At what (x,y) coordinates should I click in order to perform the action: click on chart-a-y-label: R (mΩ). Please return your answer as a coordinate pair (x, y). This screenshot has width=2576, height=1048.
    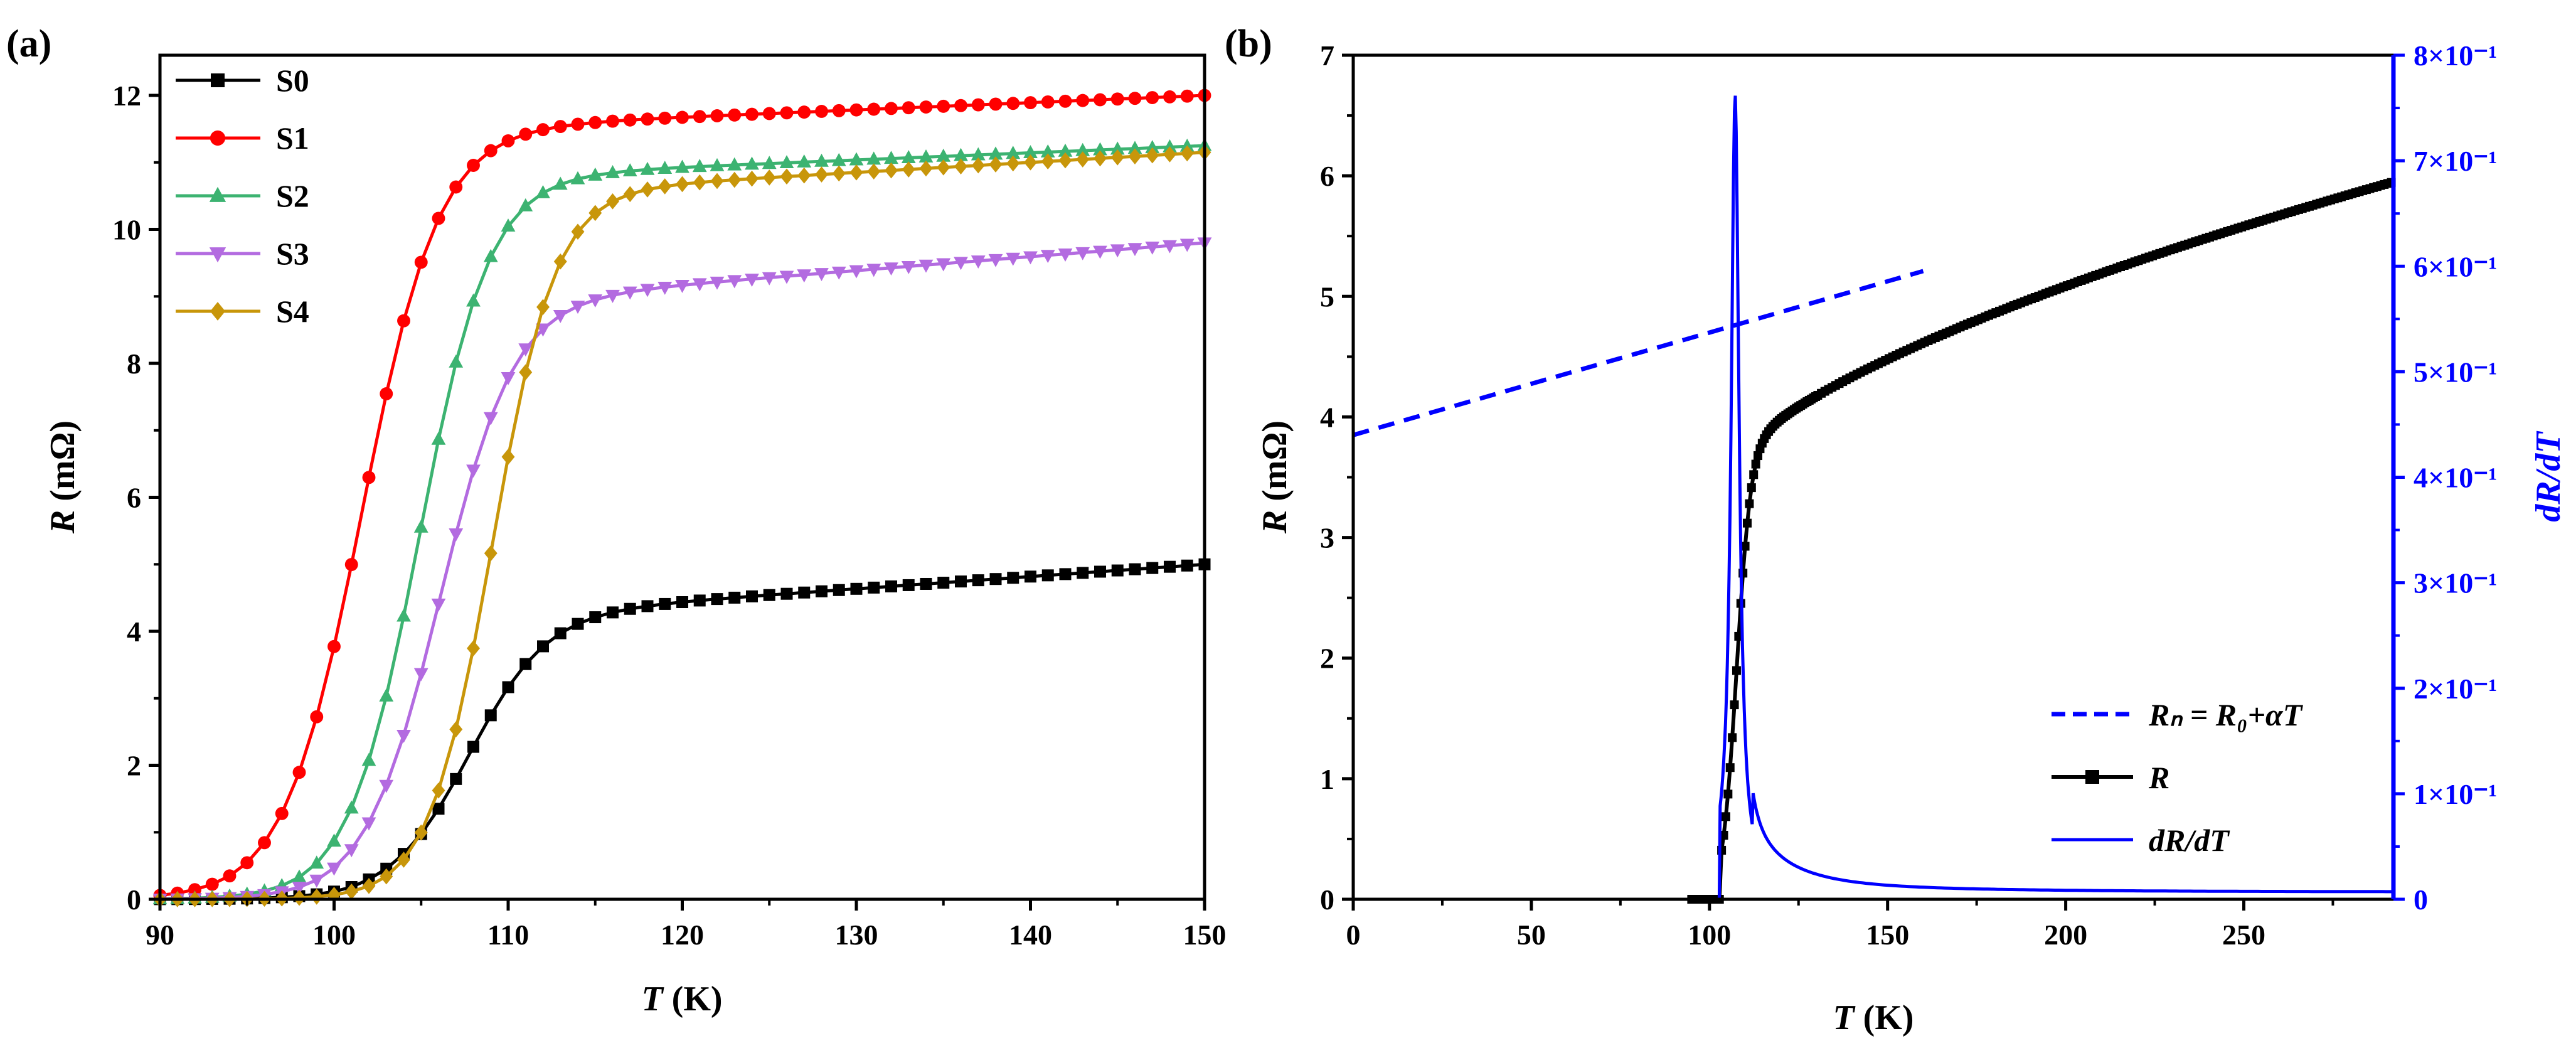
    Looking at the image, I should click on (63, 477).